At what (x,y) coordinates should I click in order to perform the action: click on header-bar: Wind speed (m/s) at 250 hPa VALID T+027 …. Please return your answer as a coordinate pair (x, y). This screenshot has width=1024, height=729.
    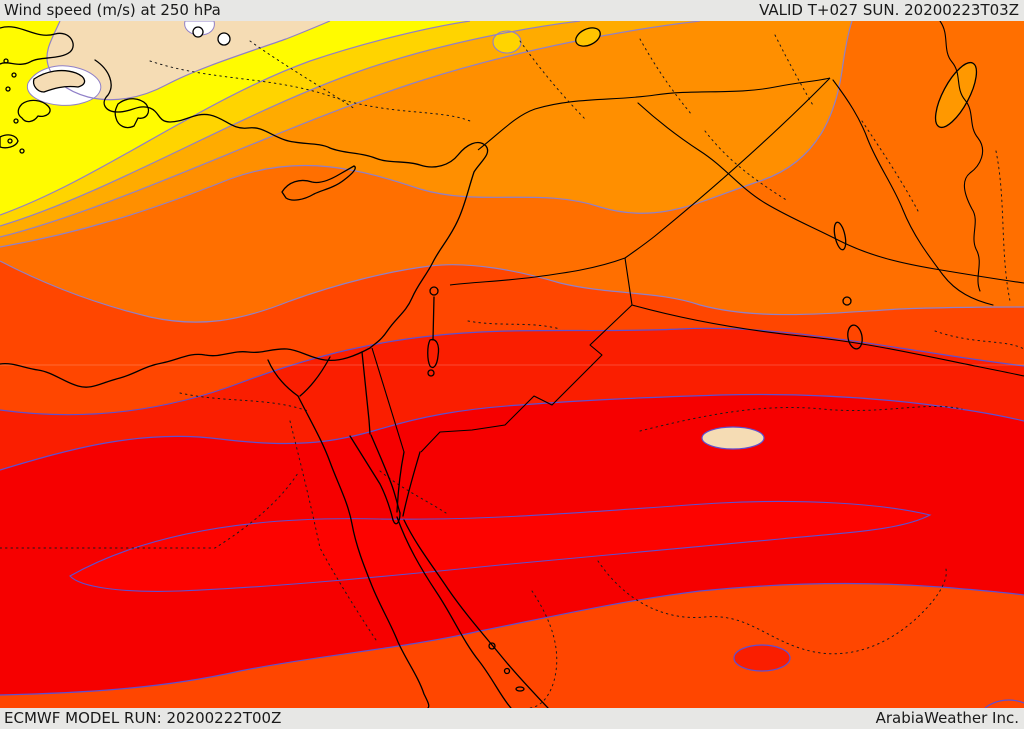
    Looking at the image, I should click on (512, 10).